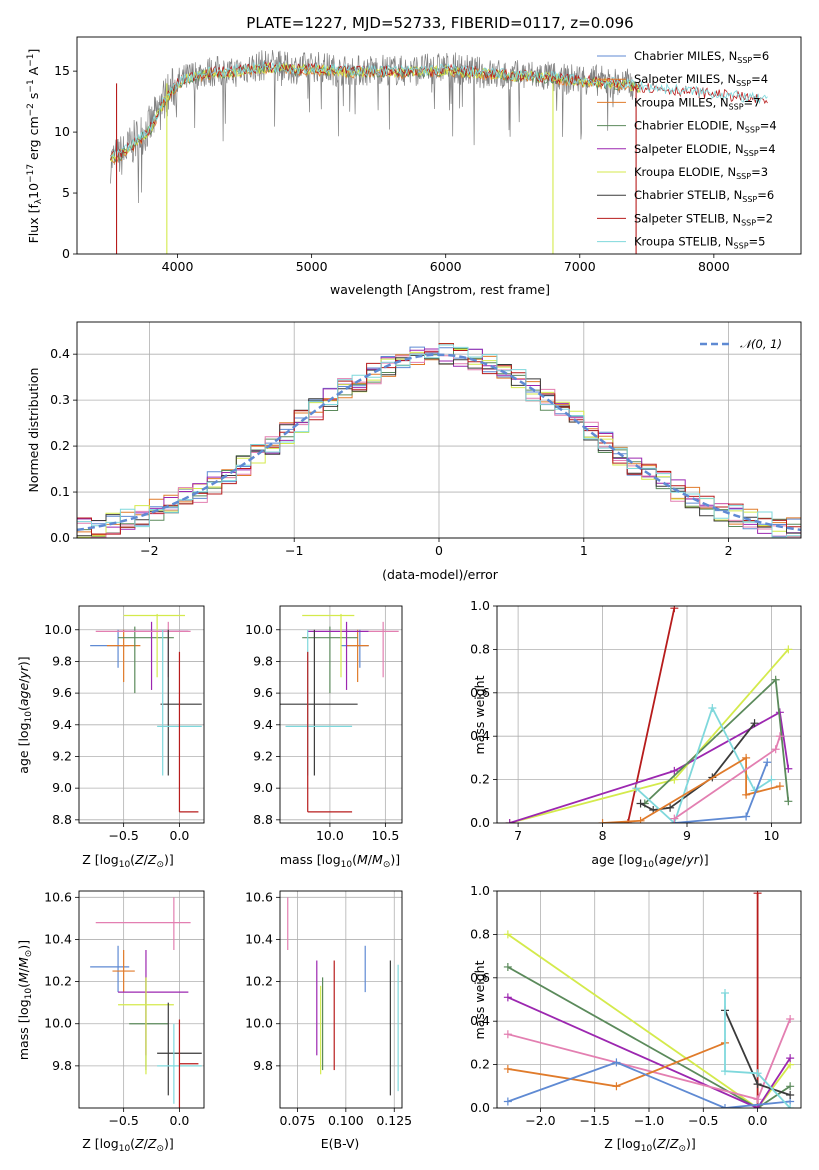 This screenshot has height=1170, width=819. I want to click on p7-ylabel: mass weight, so click(479, 999).